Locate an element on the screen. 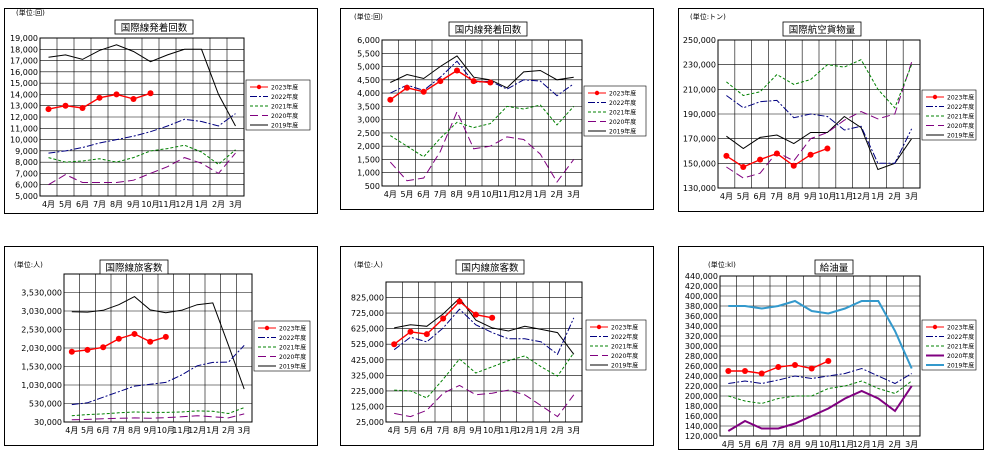 The image size is (989, 455). y-tick-label: 180,000 is located at coordinates (701, 406).